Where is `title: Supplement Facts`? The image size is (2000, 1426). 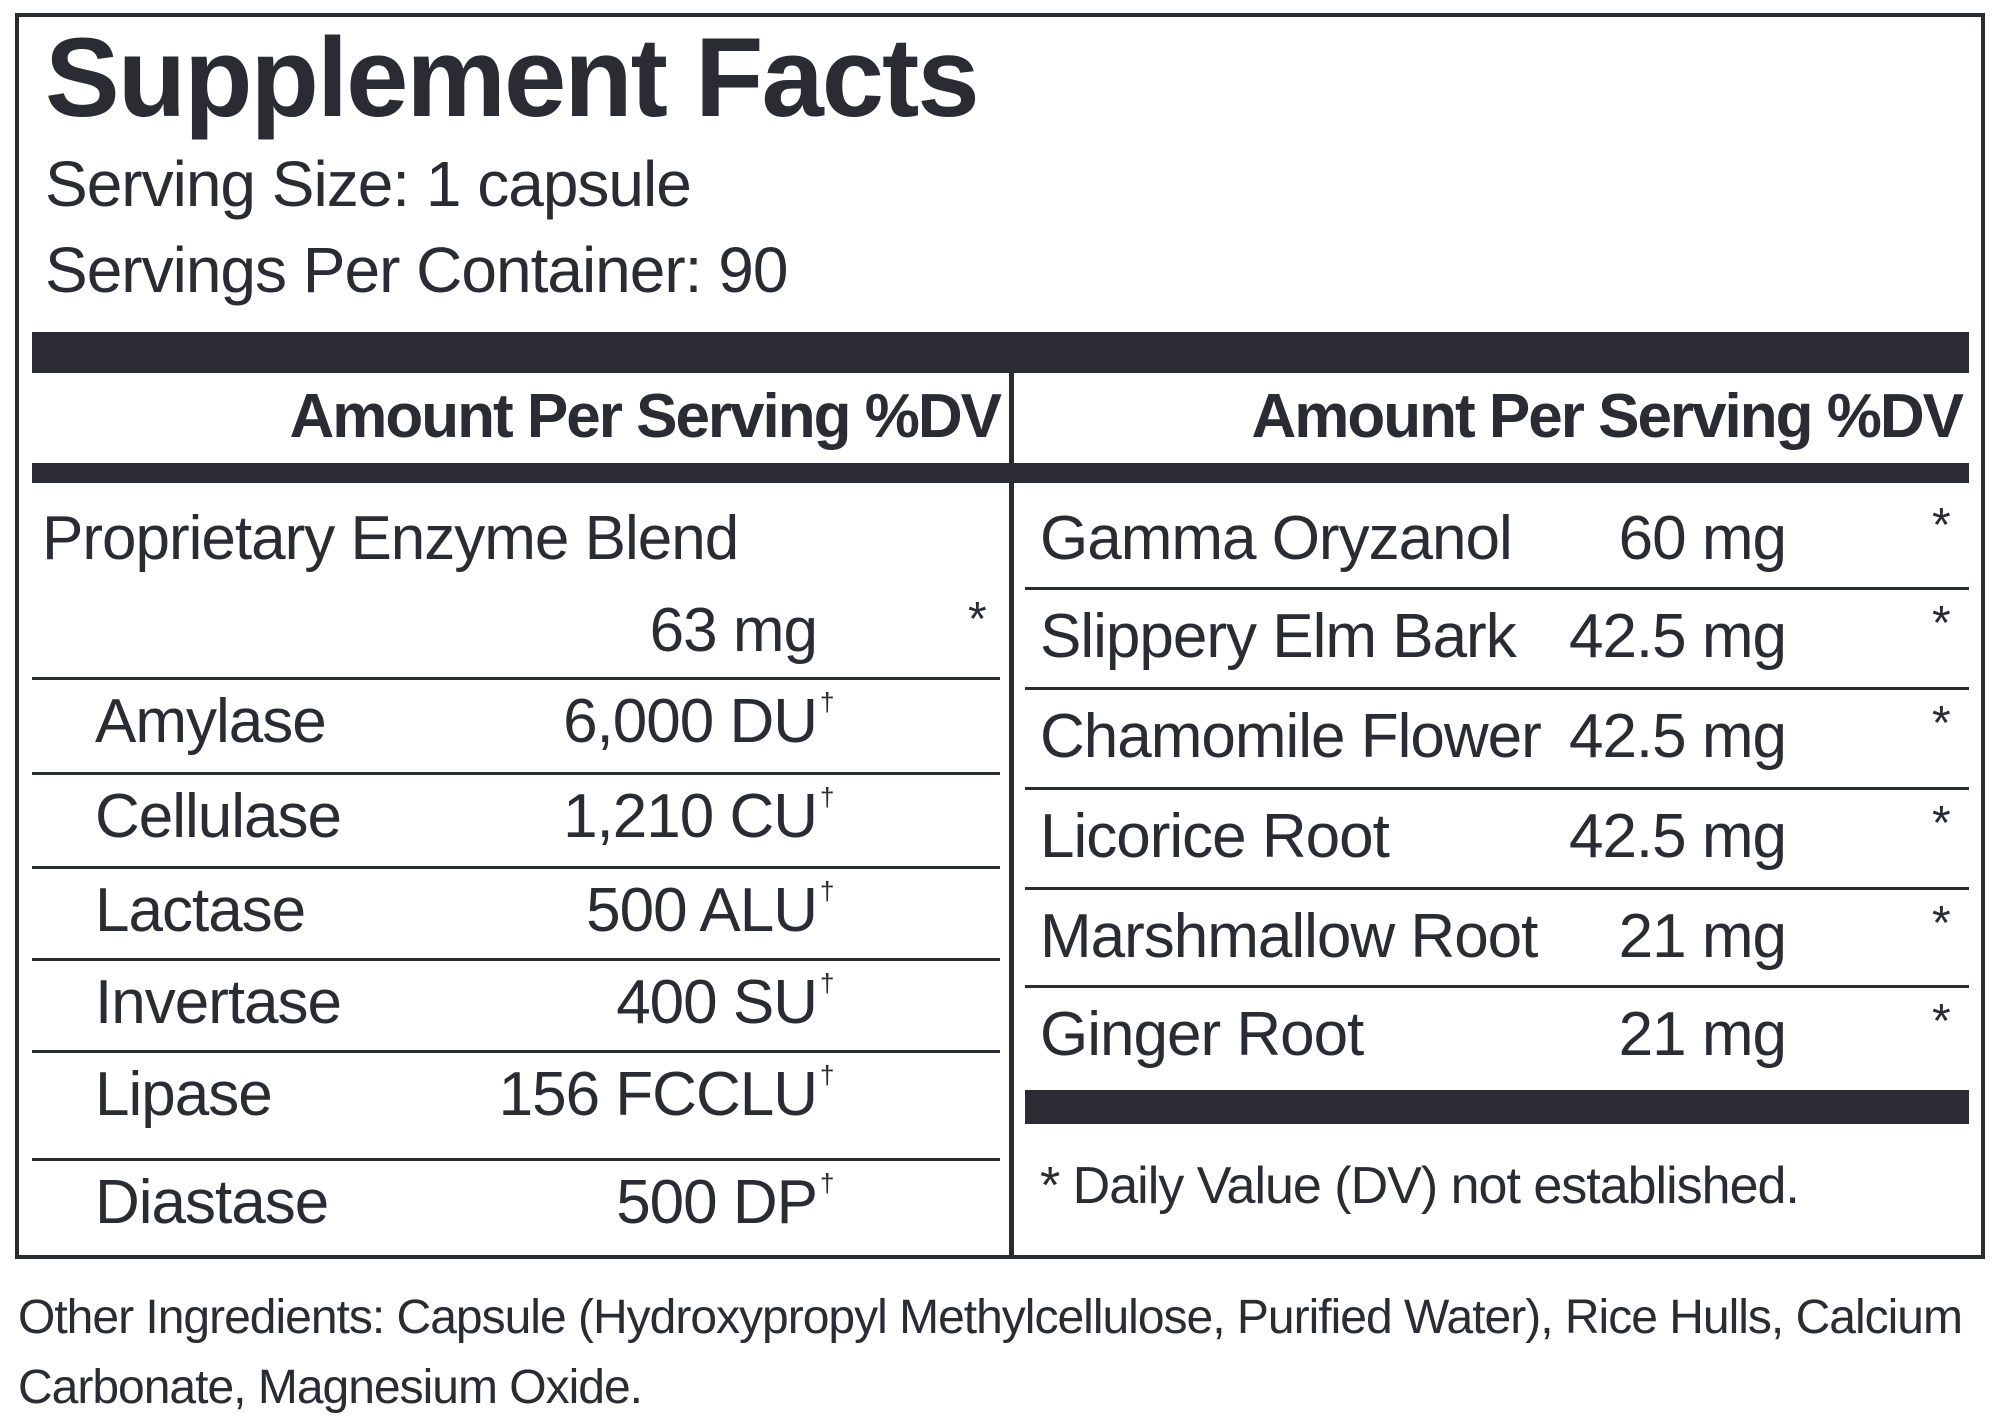 title: Supplement Facts is located at coordinates (512, 77).